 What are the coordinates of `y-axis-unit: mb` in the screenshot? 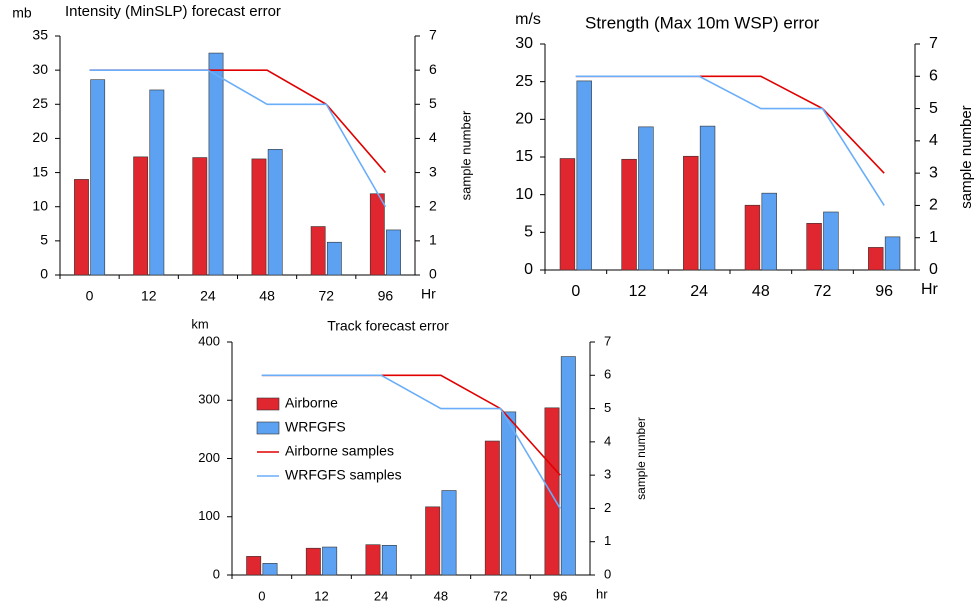 It's located at (22, 13).